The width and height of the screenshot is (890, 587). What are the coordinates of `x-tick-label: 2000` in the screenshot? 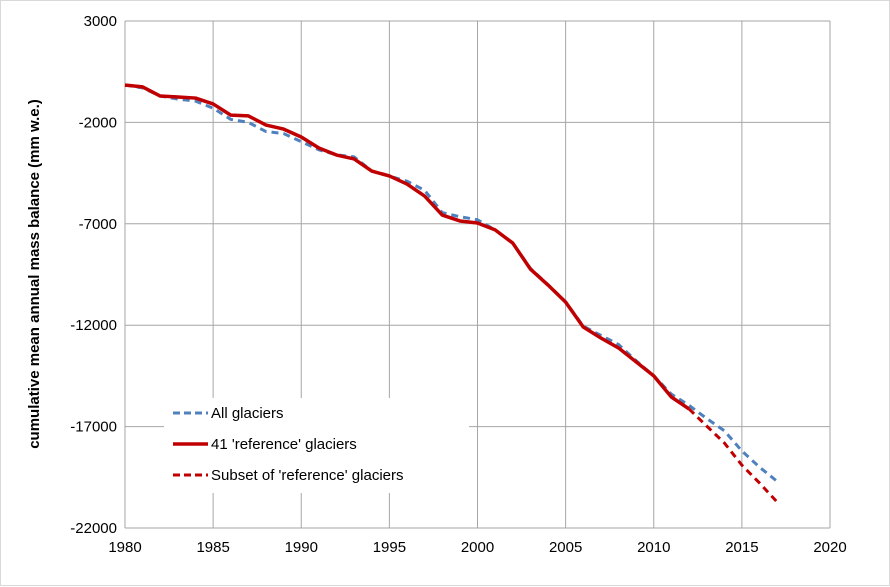 It's located at (477, 547).